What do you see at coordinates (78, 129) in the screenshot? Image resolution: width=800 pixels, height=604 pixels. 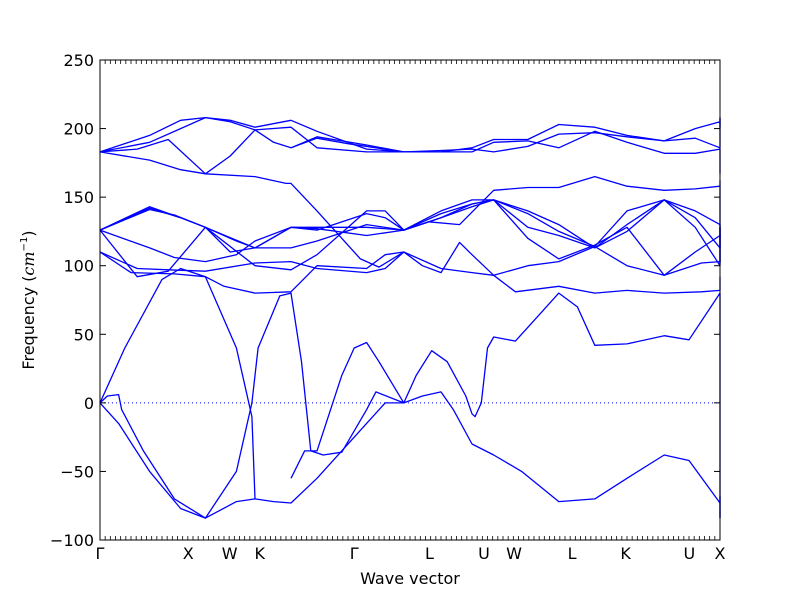 I see `y-tick-label: 200` at bounding box center [78, 129].